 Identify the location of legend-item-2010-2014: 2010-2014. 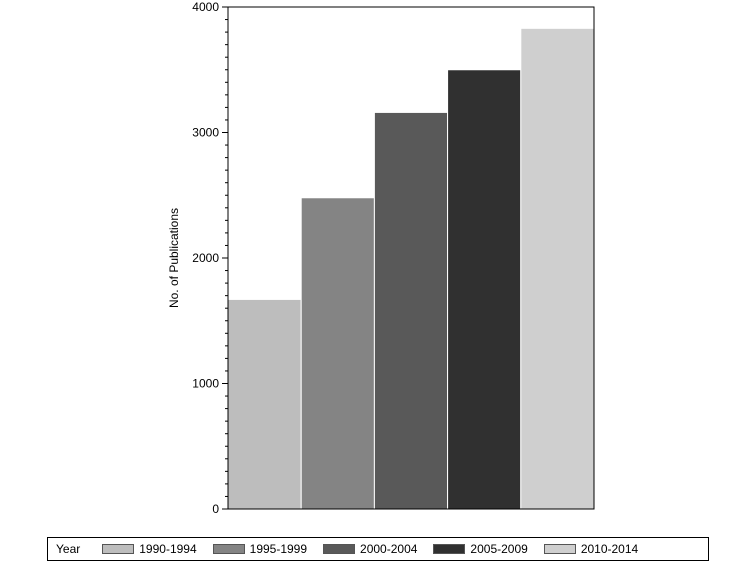
(591, 549).